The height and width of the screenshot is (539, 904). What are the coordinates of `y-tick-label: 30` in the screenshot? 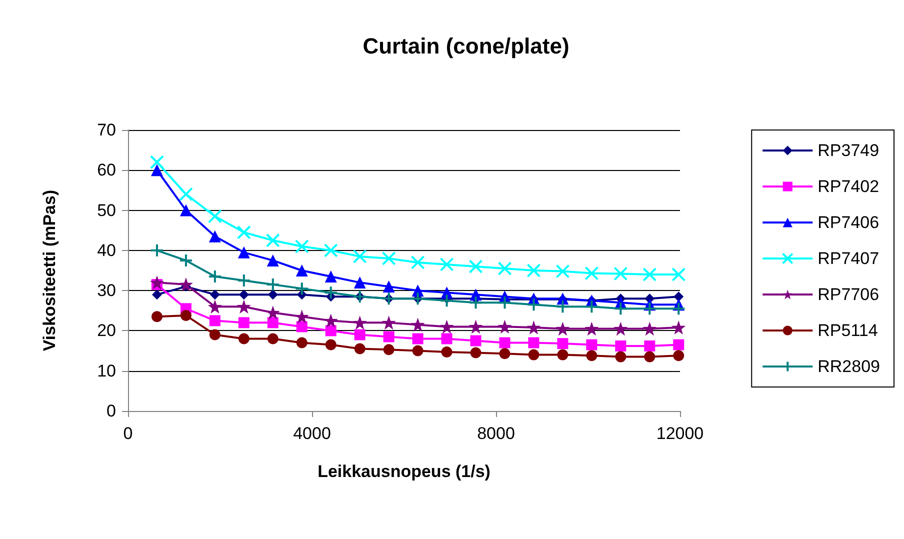 It's located at (106, 290).